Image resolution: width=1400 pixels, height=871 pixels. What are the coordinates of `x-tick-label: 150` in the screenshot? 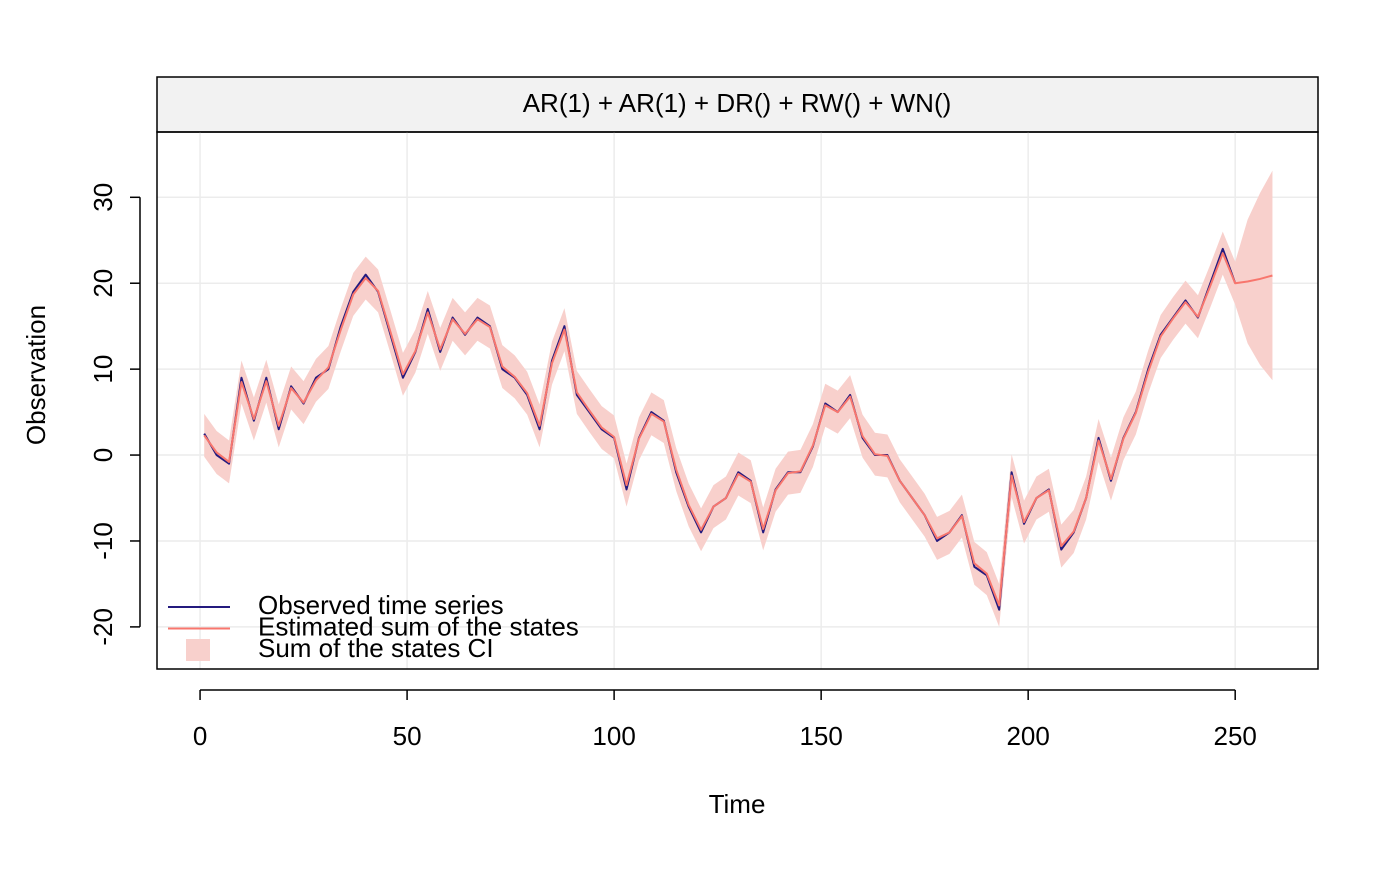 It's located at (820, 736).